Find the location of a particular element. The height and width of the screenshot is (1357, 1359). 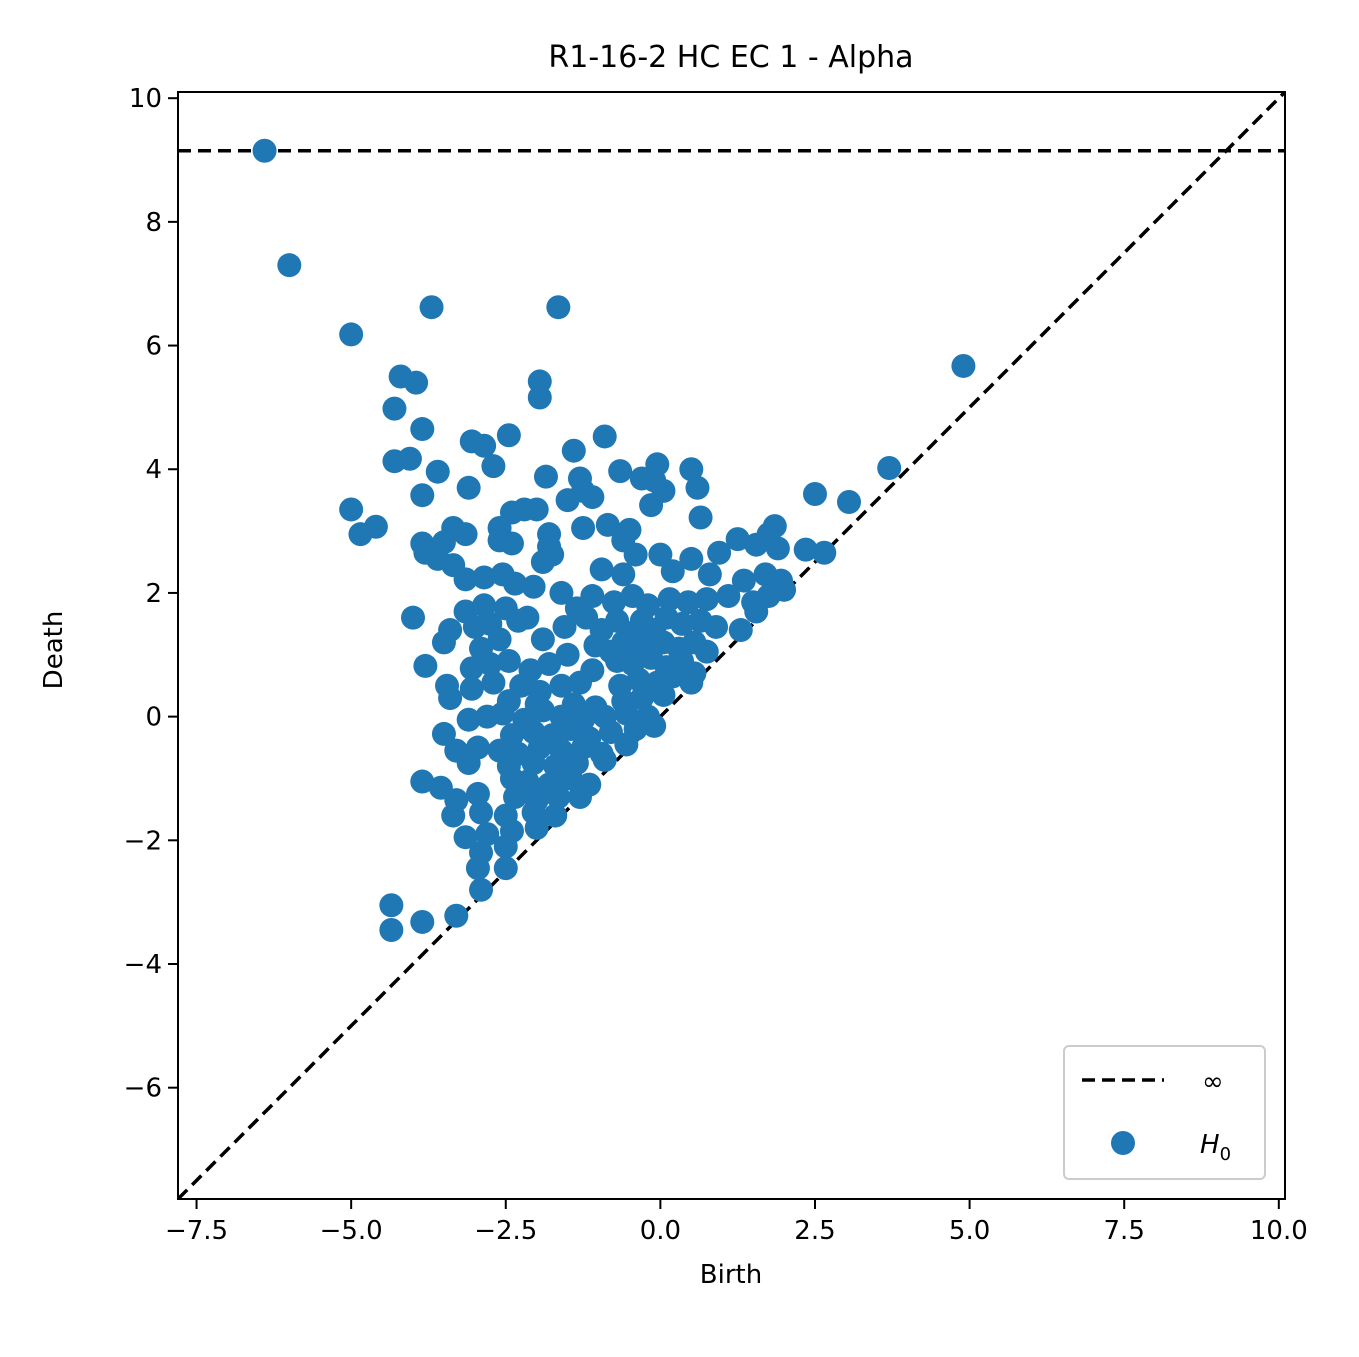

x-tick-label: 10.0 is located at coordinates (1279, 1231).